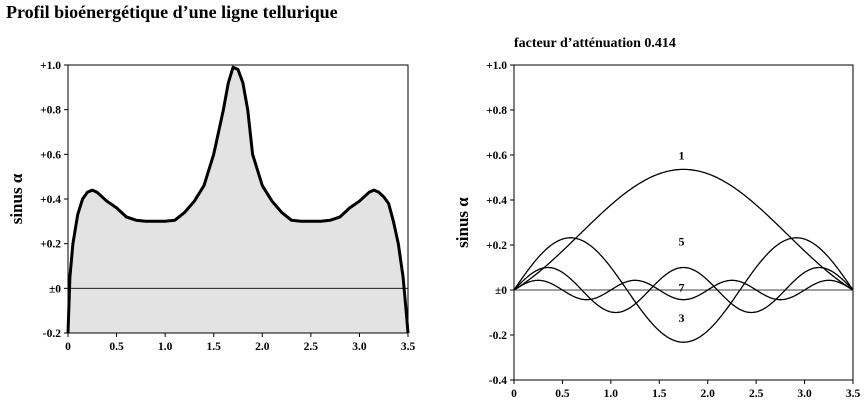 The height and width of the screenshot is (405, 864). What do you see at coordinates (682, 242) in the screenshot?
I see `chart2-series-label-5: 5` at bounding box center [682, 242].